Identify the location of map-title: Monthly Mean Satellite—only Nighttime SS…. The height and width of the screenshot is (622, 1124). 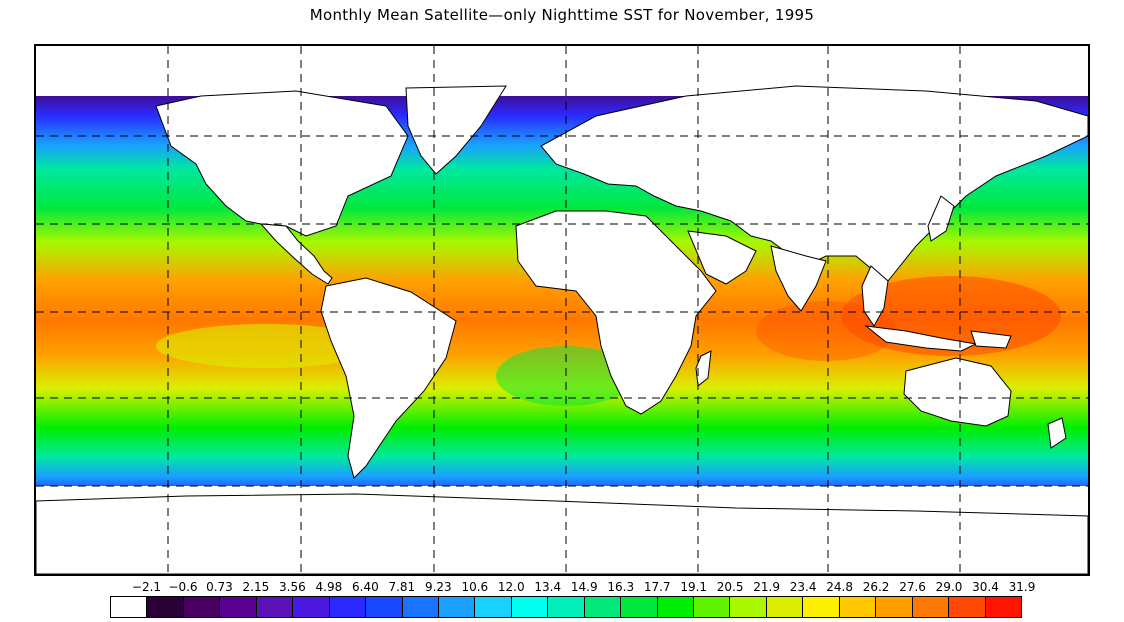
(562, 15).